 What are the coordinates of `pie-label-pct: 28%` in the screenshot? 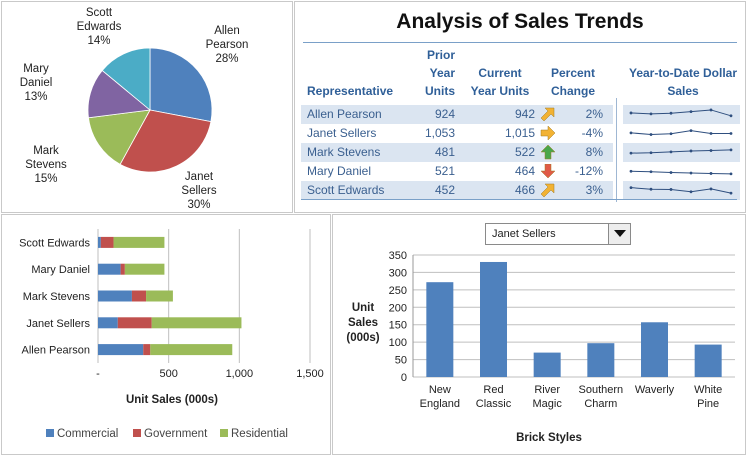 It's located at (226, 59).